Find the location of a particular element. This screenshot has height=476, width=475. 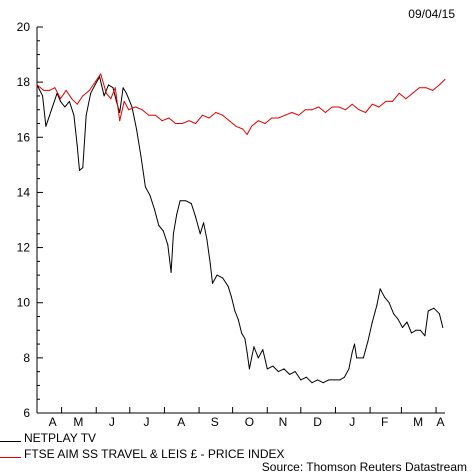

x-tick-label: N is located at coordinates (283, 422).